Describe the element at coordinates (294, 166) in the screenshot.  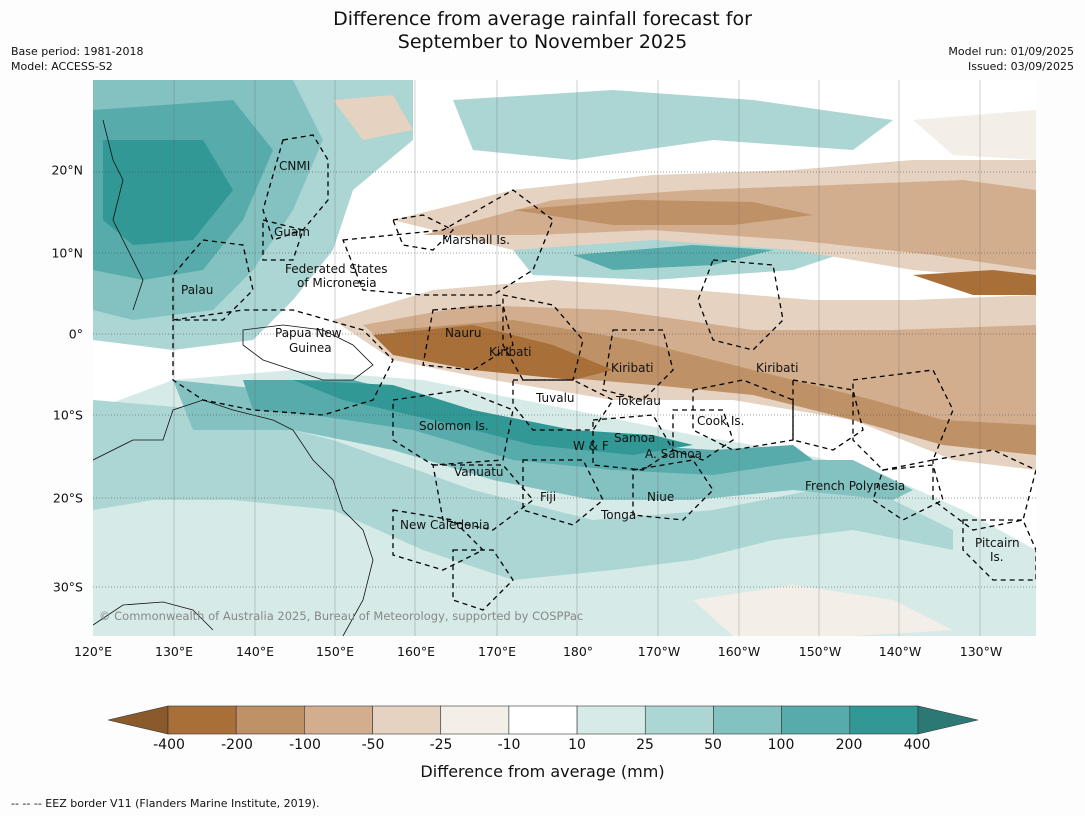
I see `label-cnmi: CNMI` at that location.